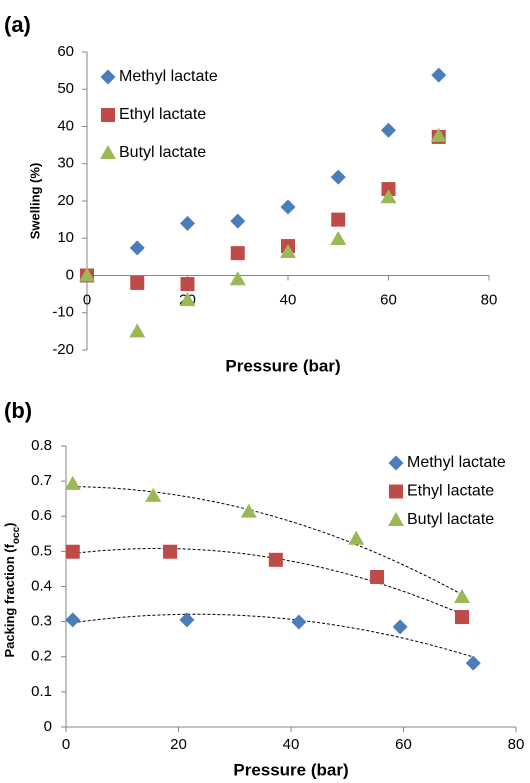 The width and height of the screenshot is (530, 783). Describe the element at coordinates (9, 525) in the screenshot. I see `y-axis-label-part: )` at that location.